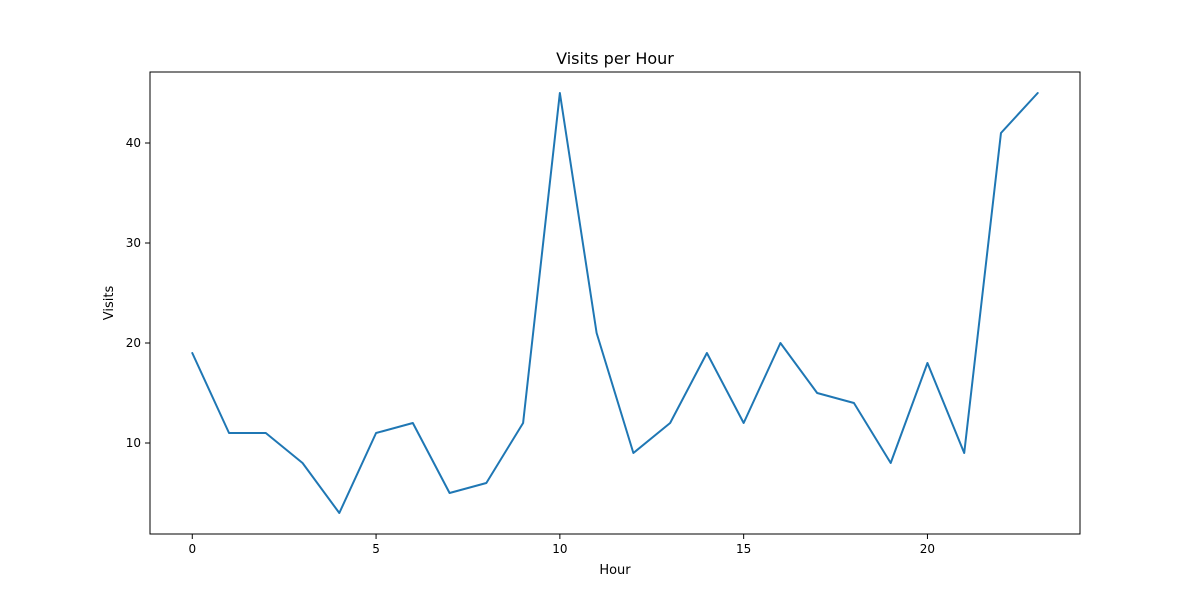 Image resolution: width=1200 pixels, height=600 pixels. What do you see at coordinates (376, 549) in the screenshot?
I see `x-tick-label: 5` at bounding box center [376, 549].